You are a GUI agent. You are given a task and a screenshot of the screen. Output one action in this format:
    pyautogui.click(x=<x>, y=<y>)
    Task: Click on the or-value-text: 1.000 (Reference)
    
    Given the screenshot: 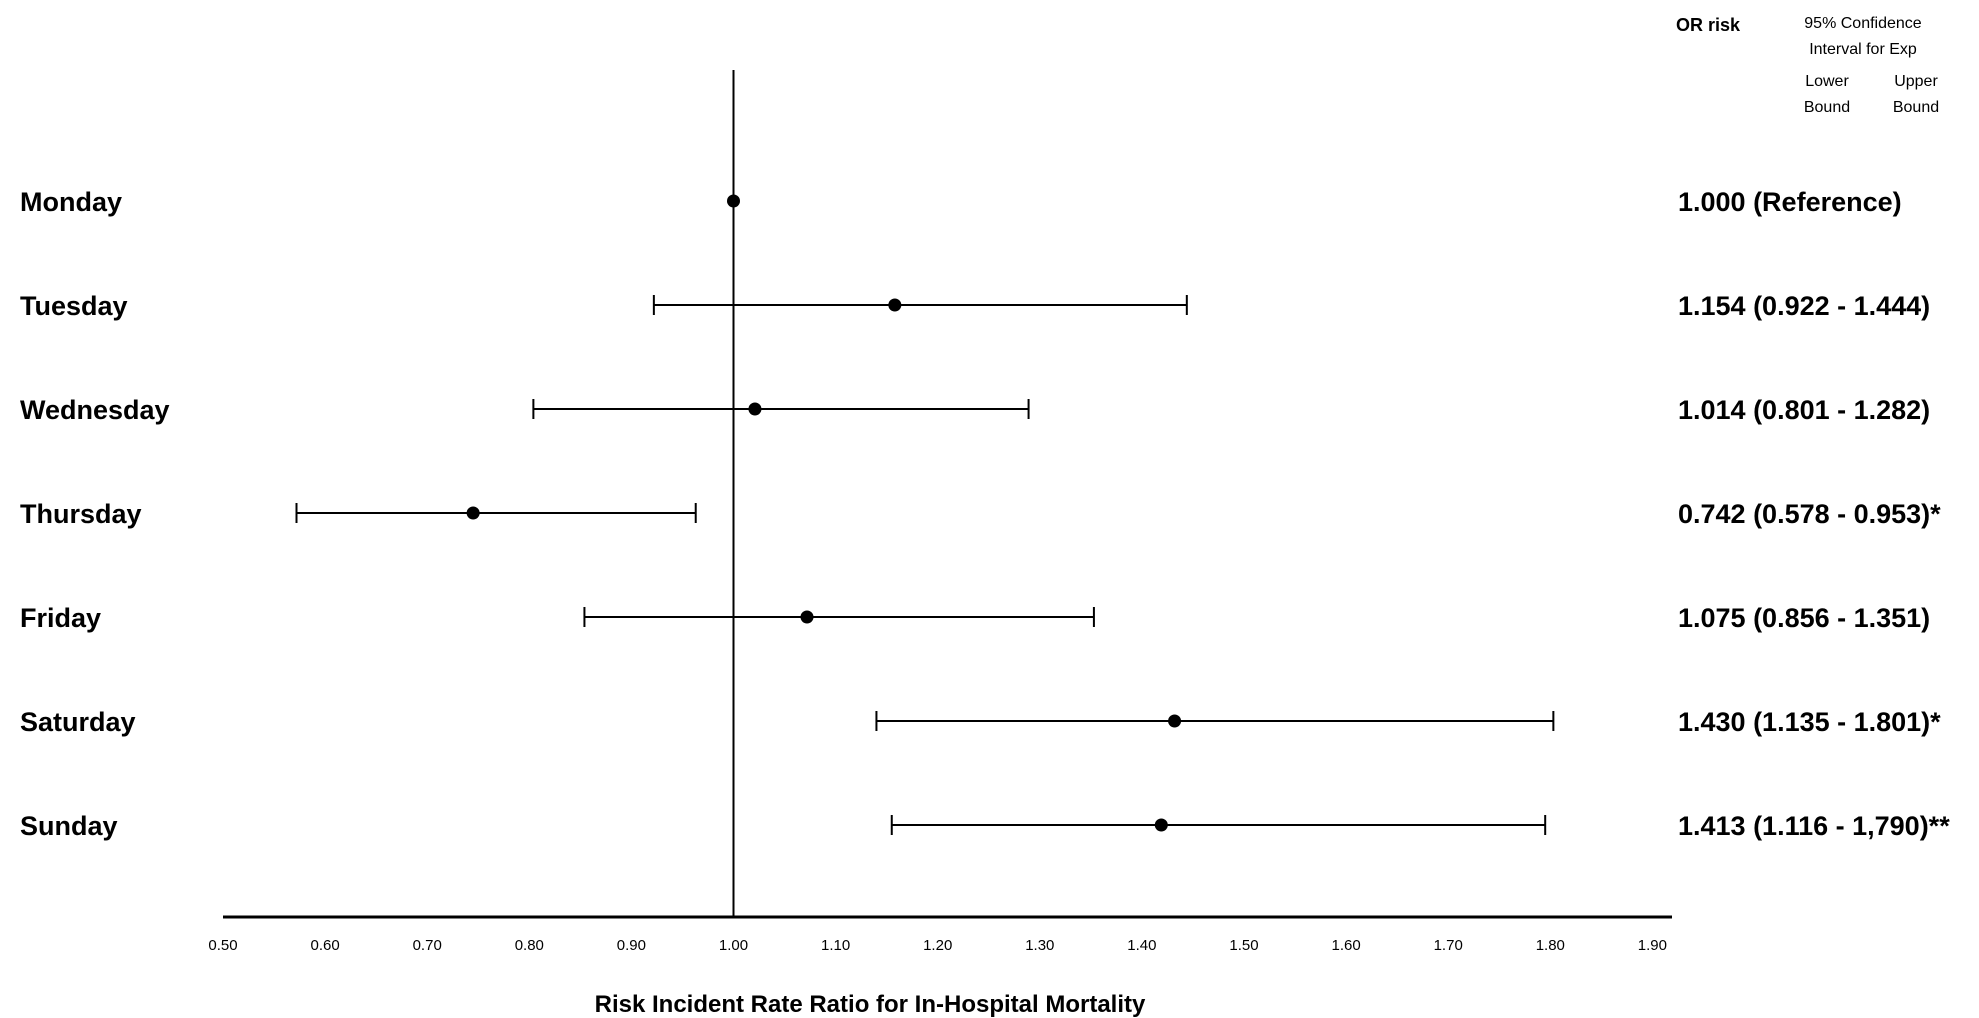 What is the action you would take?
    pyautogui.click(x=1790, y=202)
    